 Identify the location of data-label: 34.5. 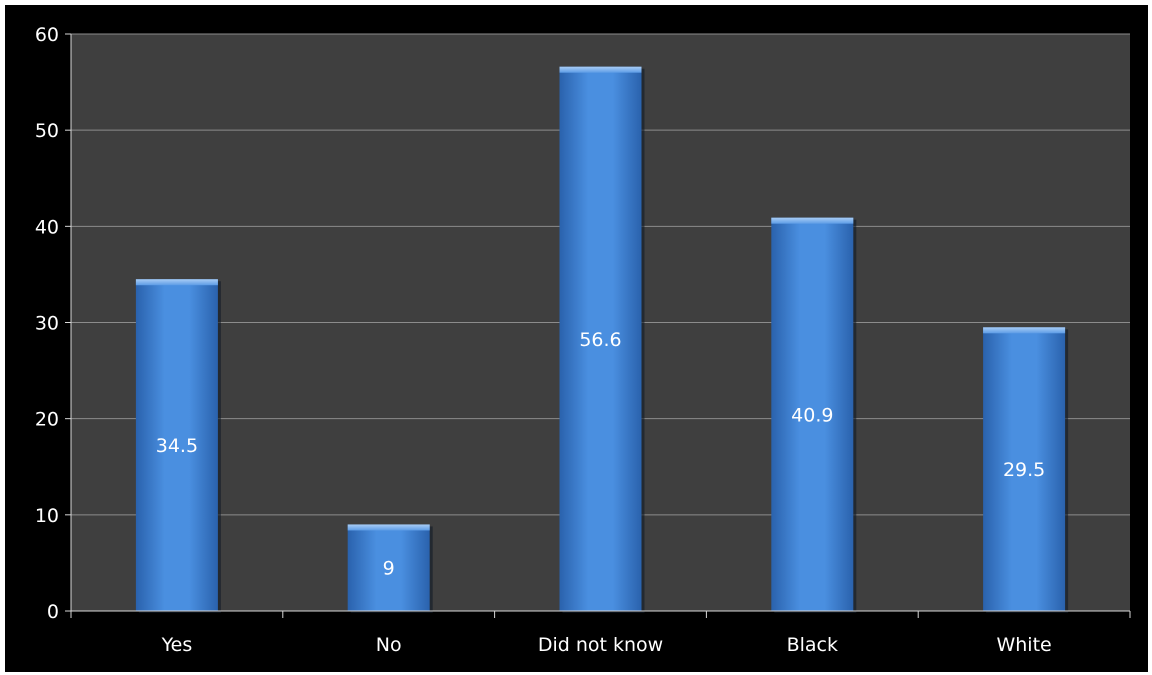
(177, 446).